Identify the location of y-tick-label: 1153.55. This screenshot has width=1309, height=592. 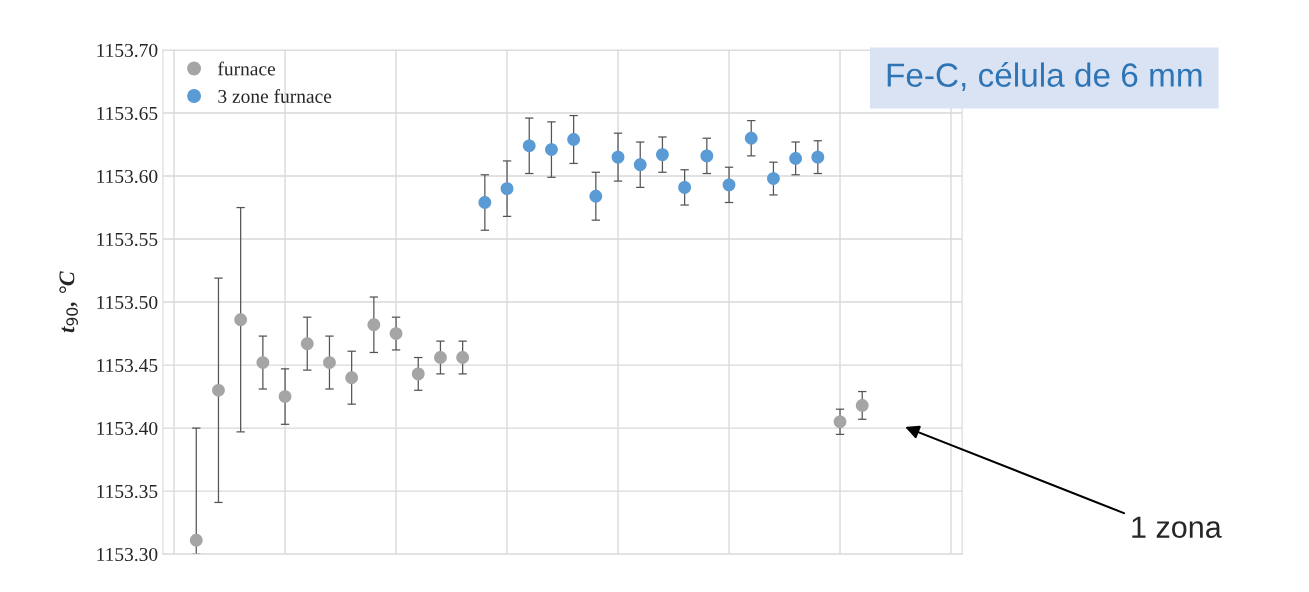
(127, 239).